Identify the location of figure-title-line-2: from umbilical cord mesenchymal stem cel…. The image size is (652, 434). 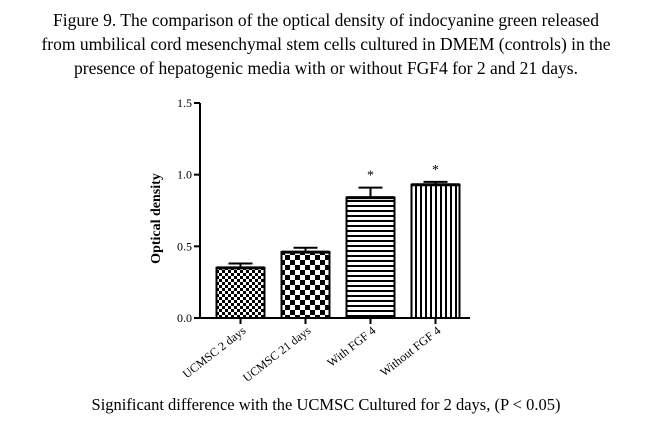
(326, 44).